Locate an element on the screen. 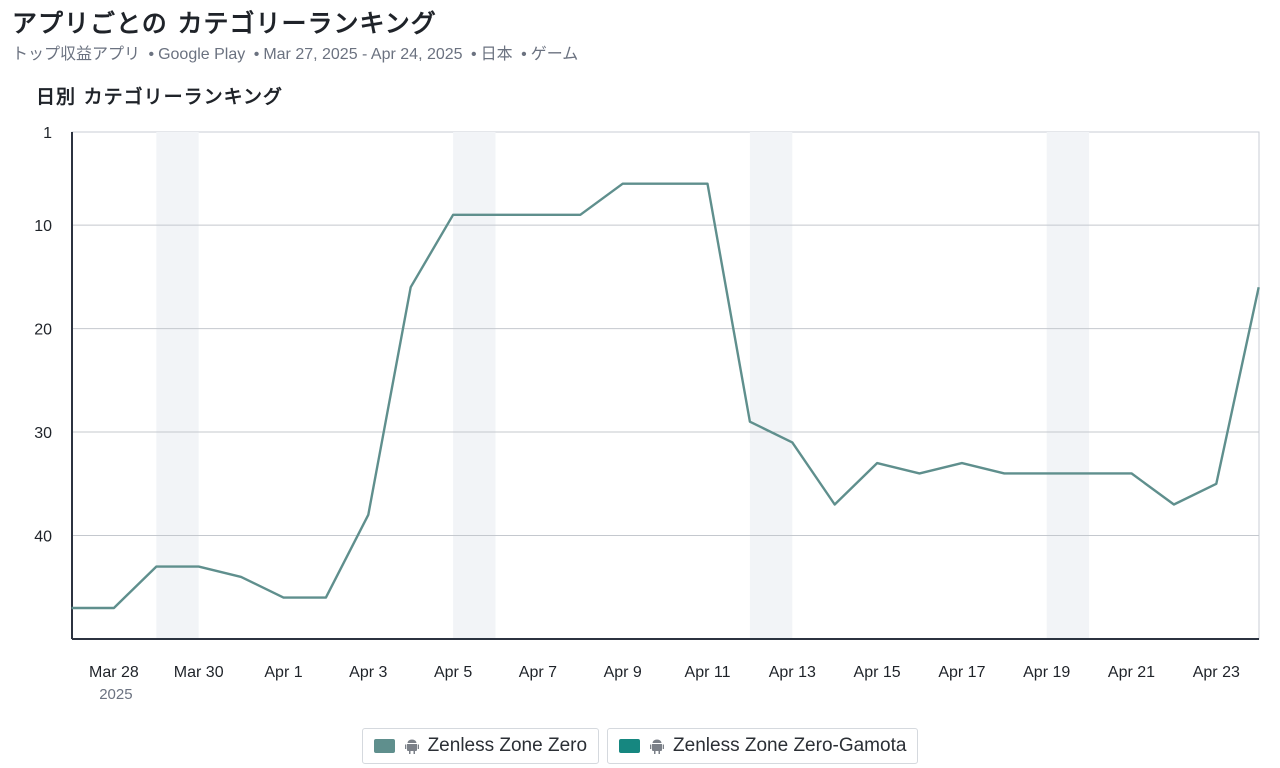  x-tick-label: Apr 15 is located at coordinates (877, 672).